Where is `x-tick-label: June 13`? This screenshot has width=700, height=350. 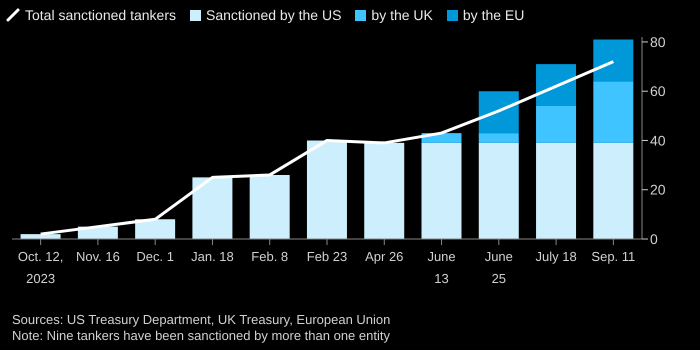 x-tick-label: June 13 is located at coordinates (441, 267).